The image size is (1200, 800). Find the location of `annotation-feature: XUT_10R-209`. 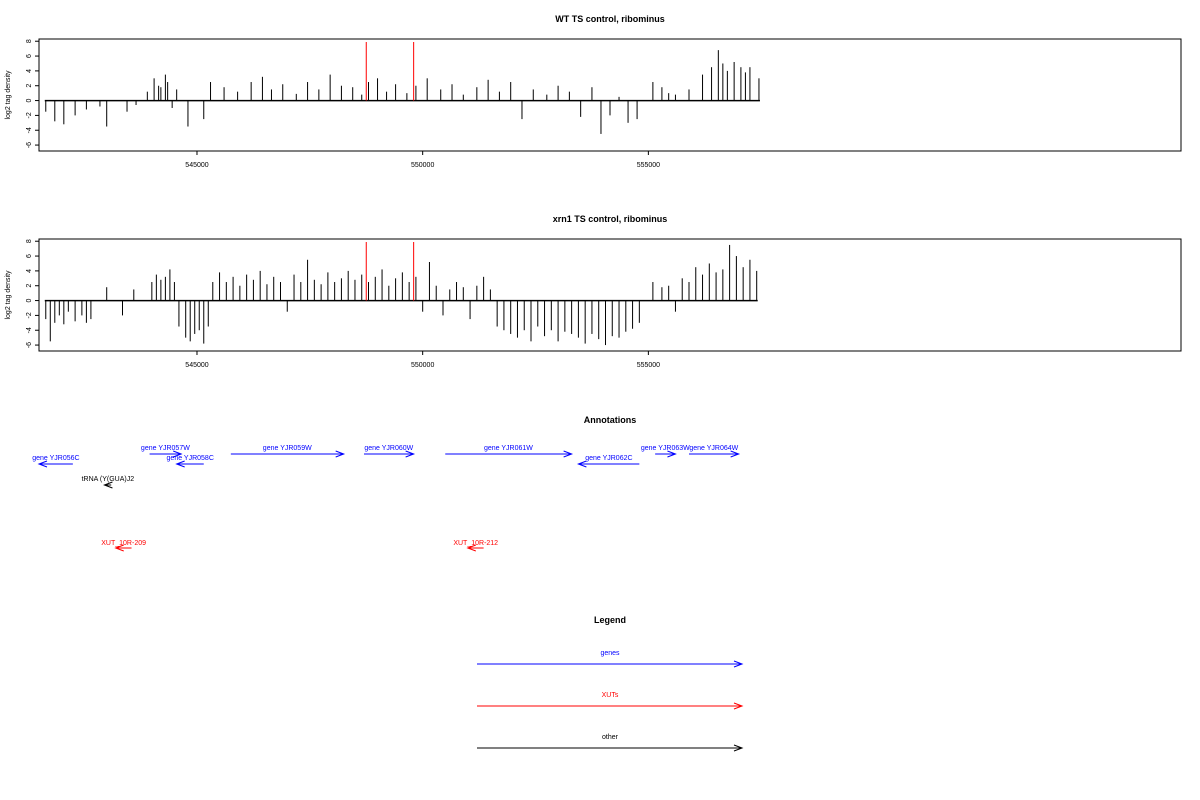

annotation-feature: XUT_10R-209 is located at coordinates (123, 546).